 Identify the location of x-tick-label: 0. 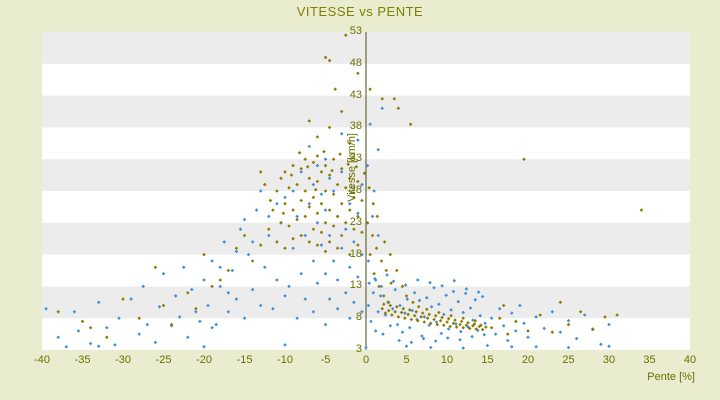
(366, 360).